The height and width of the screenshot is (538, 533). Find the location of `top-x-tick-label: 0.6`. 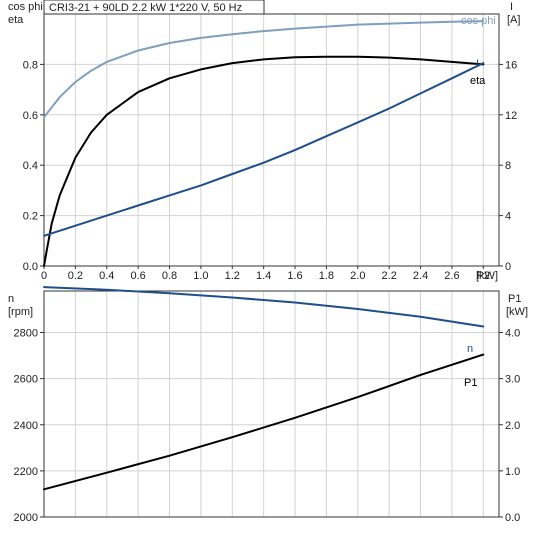

top-x-tick-label: 0.6 is located at coordinates (137, 276).